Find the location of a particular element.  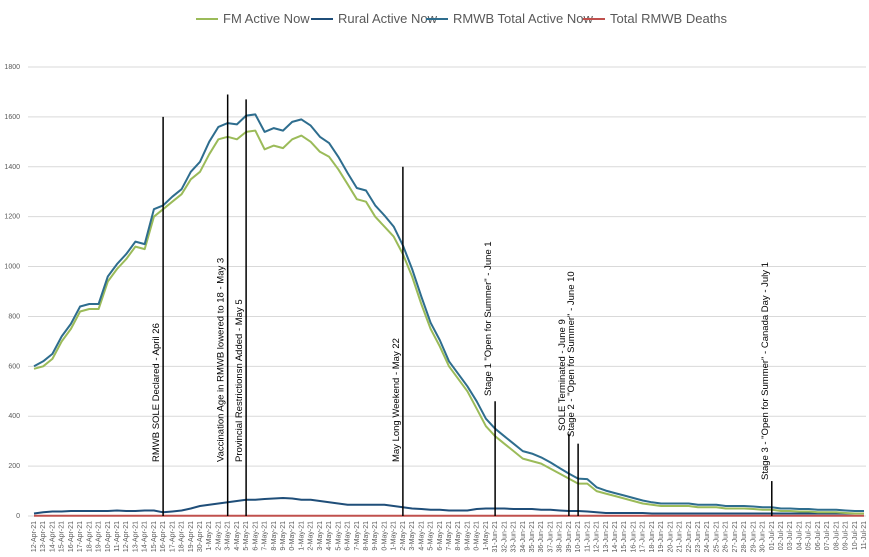

x-tick-label: 37-Jun-21 is located at coordinates (550, 537).